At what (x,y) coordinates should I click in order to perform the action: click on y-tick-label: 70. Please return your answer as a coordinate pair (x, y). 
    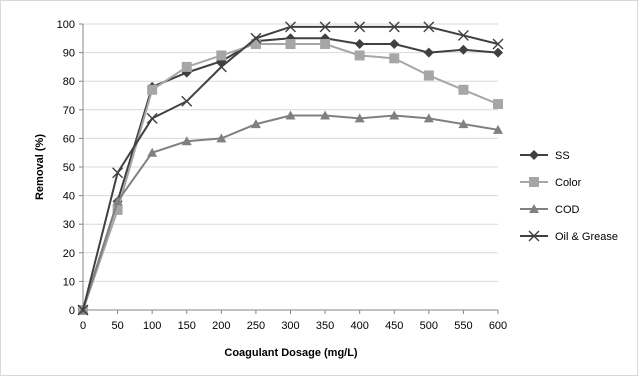
    Looking at the image, I should click on (69, 111).